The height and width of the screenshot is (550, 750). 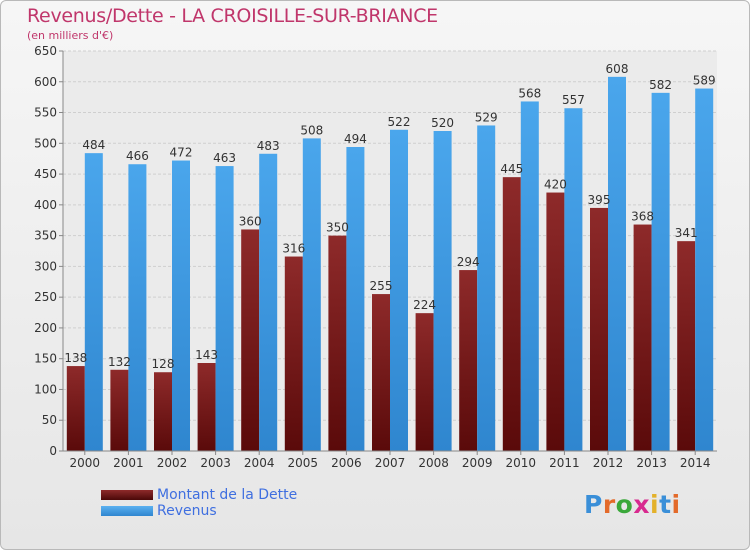 I want to click on data-label-dette: 138, so click(x=75, y=358).